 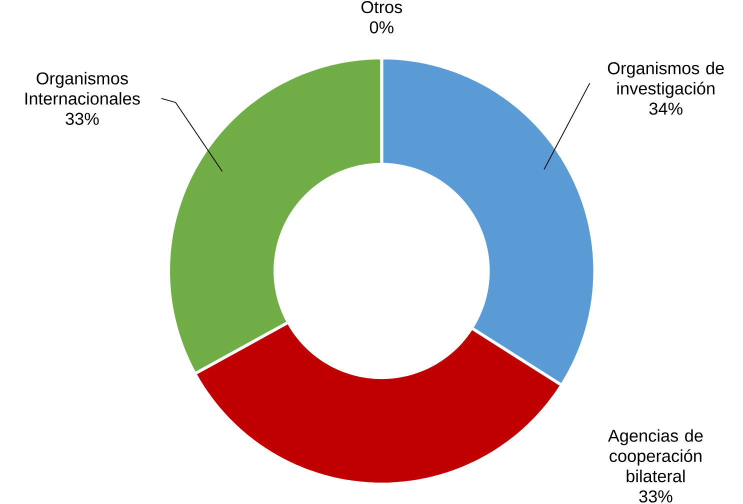 What do you see at coordinates (666, 80) in the screenshot?
I see `slice-label: Organismos de investigación` at bounding box center [666, 80].